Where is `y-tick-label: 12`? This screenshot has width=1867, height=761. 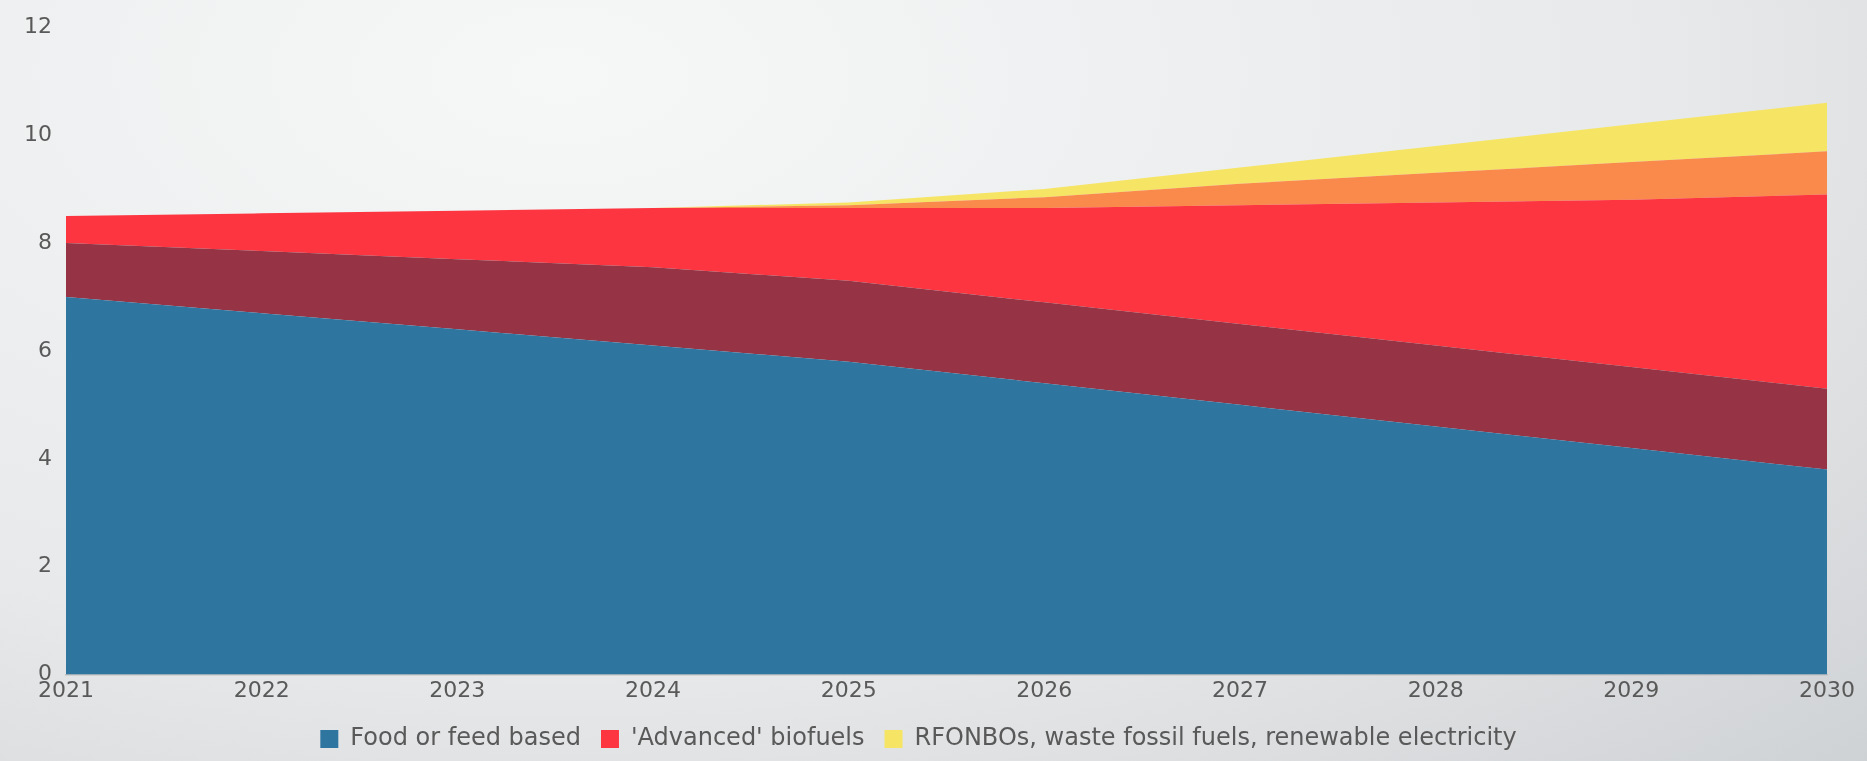
y-tick-label: 12 is located at coordinates (37, 25).